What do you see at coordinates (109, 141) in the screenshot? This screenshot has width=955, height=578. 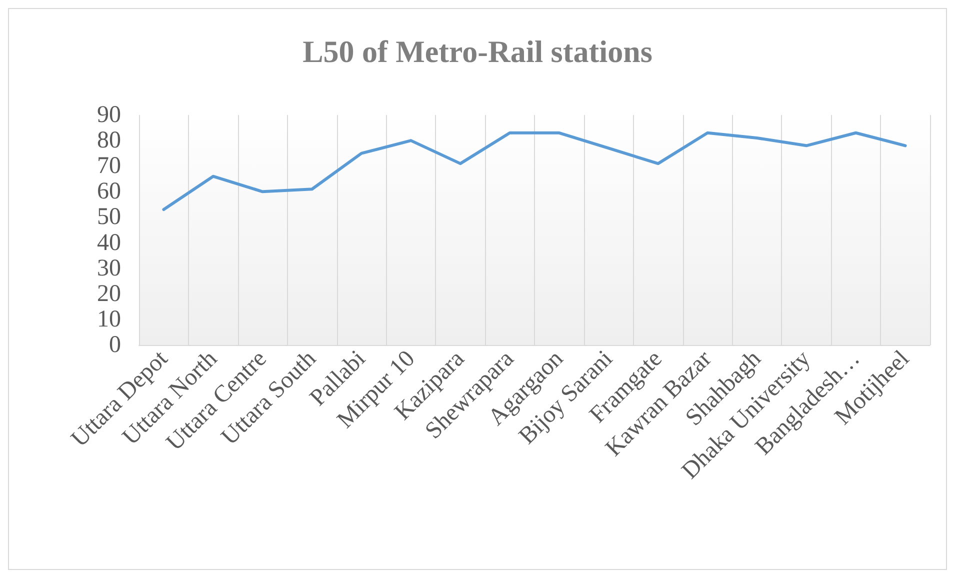 I see `y-tick-label: 80` at bounding box center [109, 141].